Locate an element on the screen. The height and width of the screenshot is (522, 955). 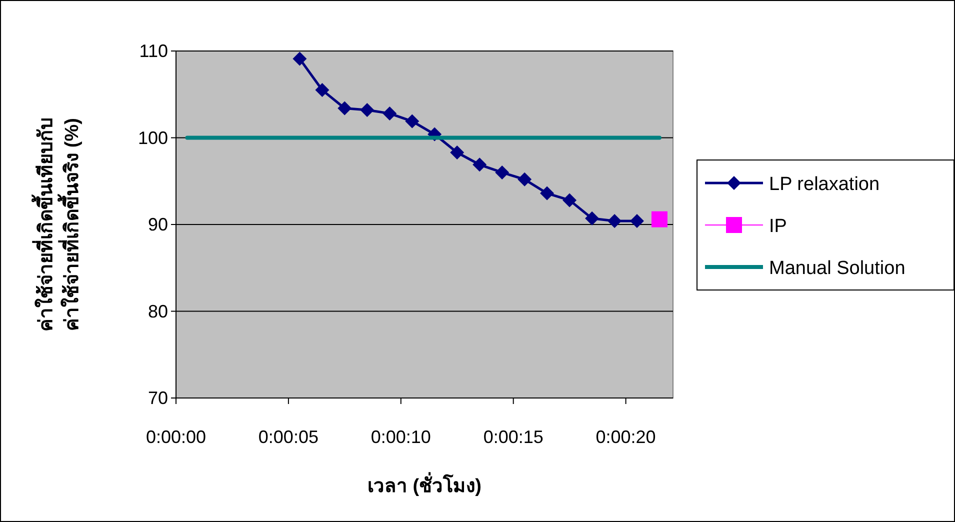
legend-label: LP relaxation is located at coordinates (824, 184).